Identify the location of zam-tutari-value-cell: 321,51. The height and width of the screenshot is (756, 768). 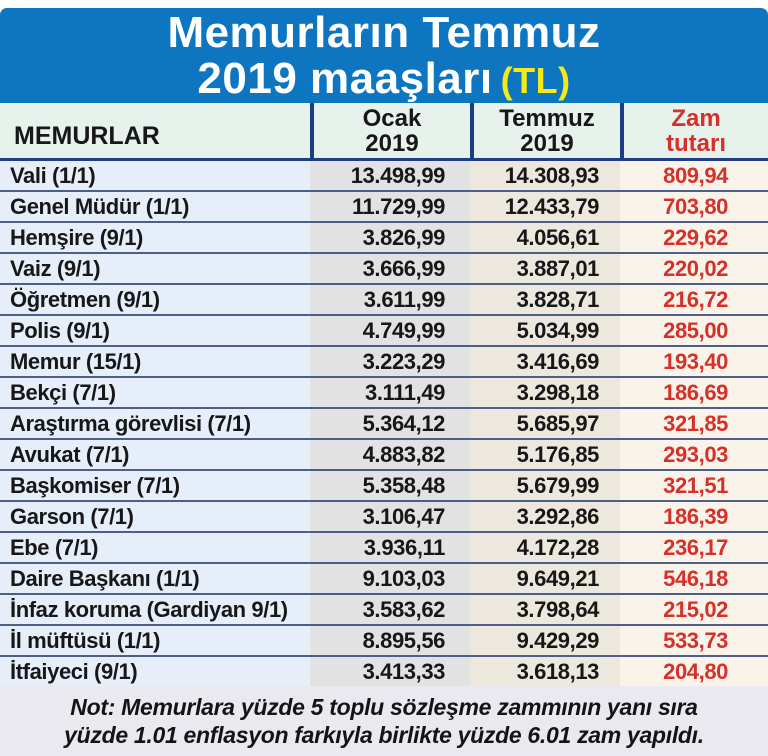
(694, 485).